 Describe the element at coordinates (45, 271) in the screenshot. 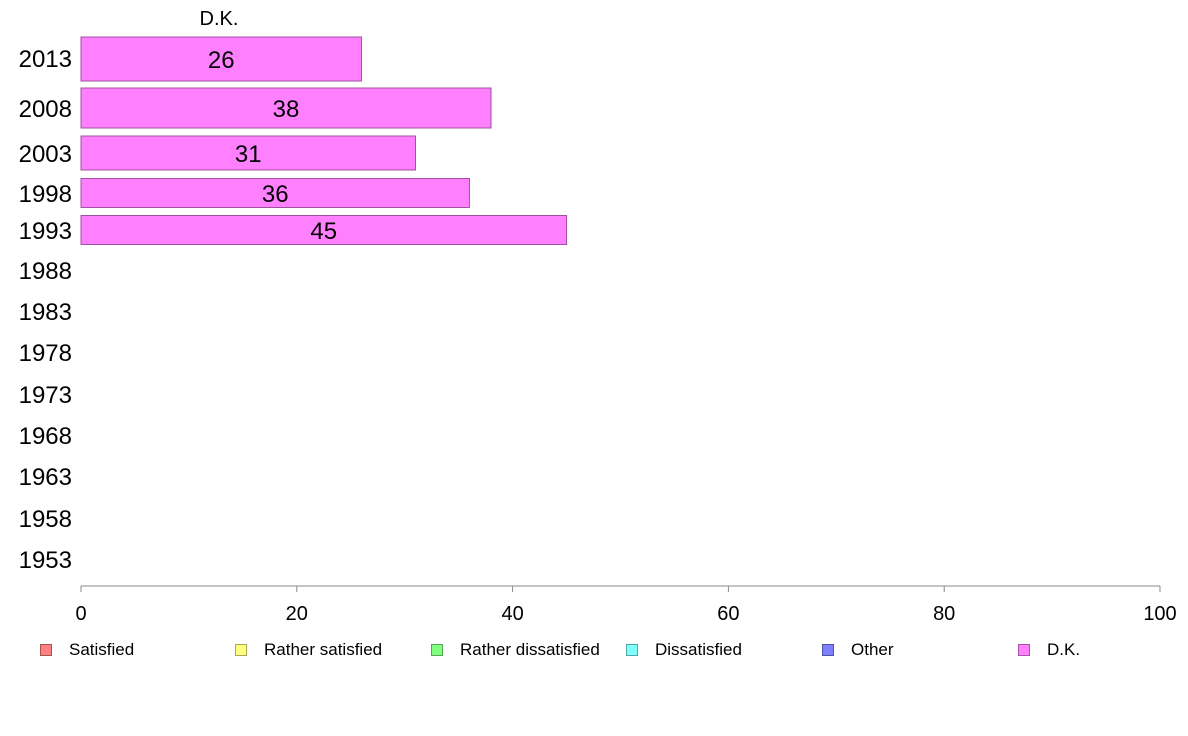

I see `category-label-1988: 1988` at that location.